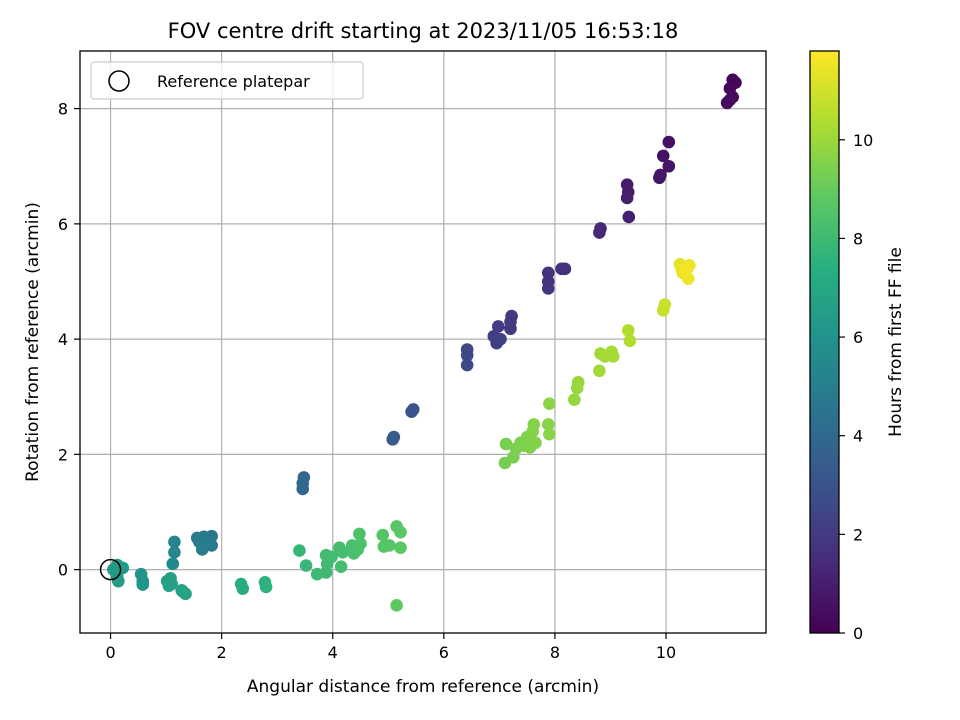  I want to click on colorbar-tick-label: 8, so click(858, 238).